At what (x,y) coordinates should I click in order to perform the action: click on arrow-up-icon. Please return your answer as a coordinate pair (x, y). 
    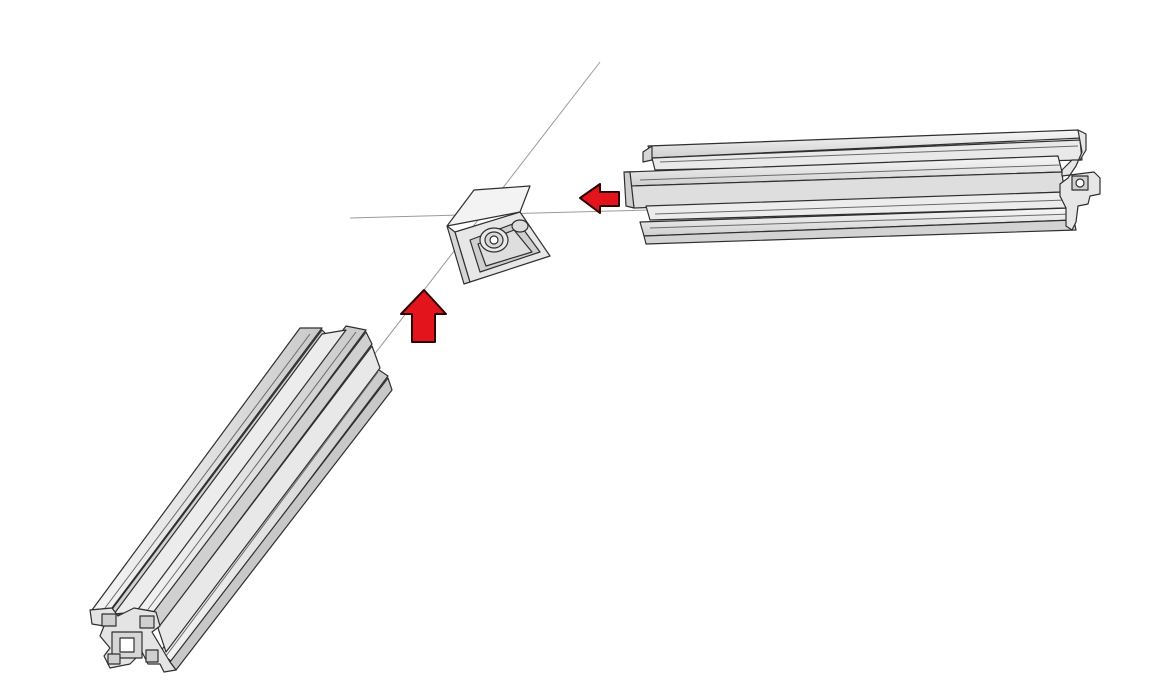
    Looking at the image, I should click on (423, 316).